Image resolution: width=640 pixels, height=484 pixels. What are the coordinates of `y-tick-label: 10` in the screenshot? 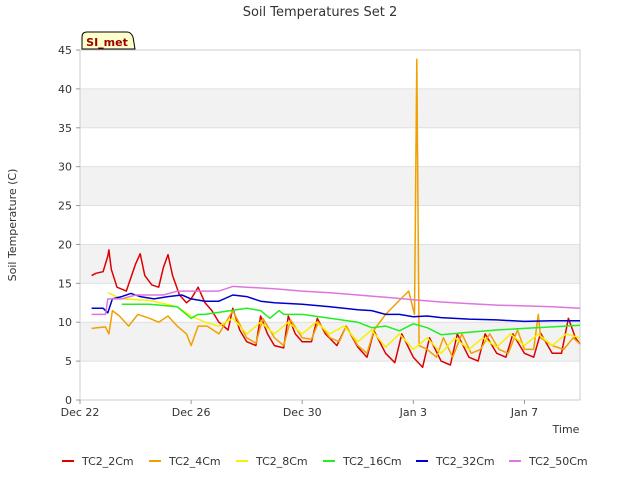 It's located at (65, 322).